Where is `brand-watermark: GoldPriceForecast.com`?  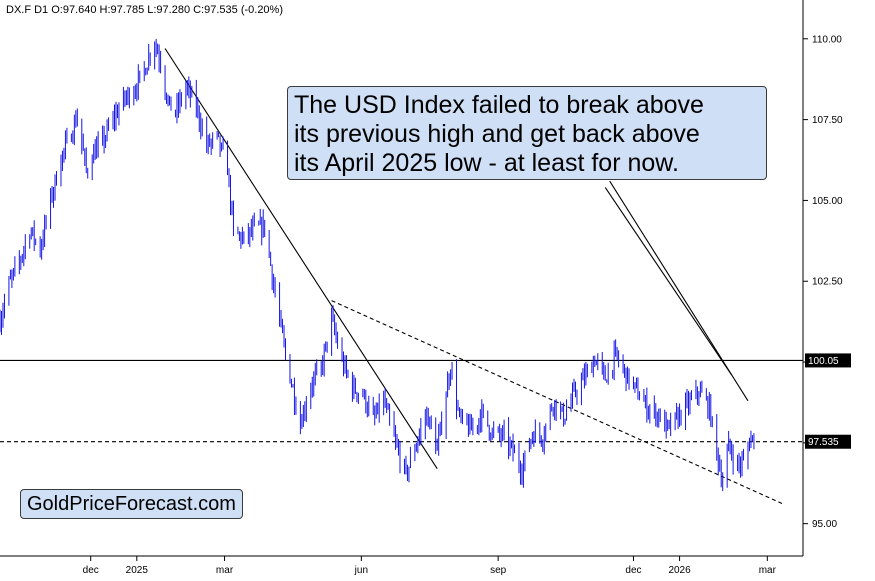 brand-watermark: GoldPriceForecast.com is located at coordinates (131, 504).